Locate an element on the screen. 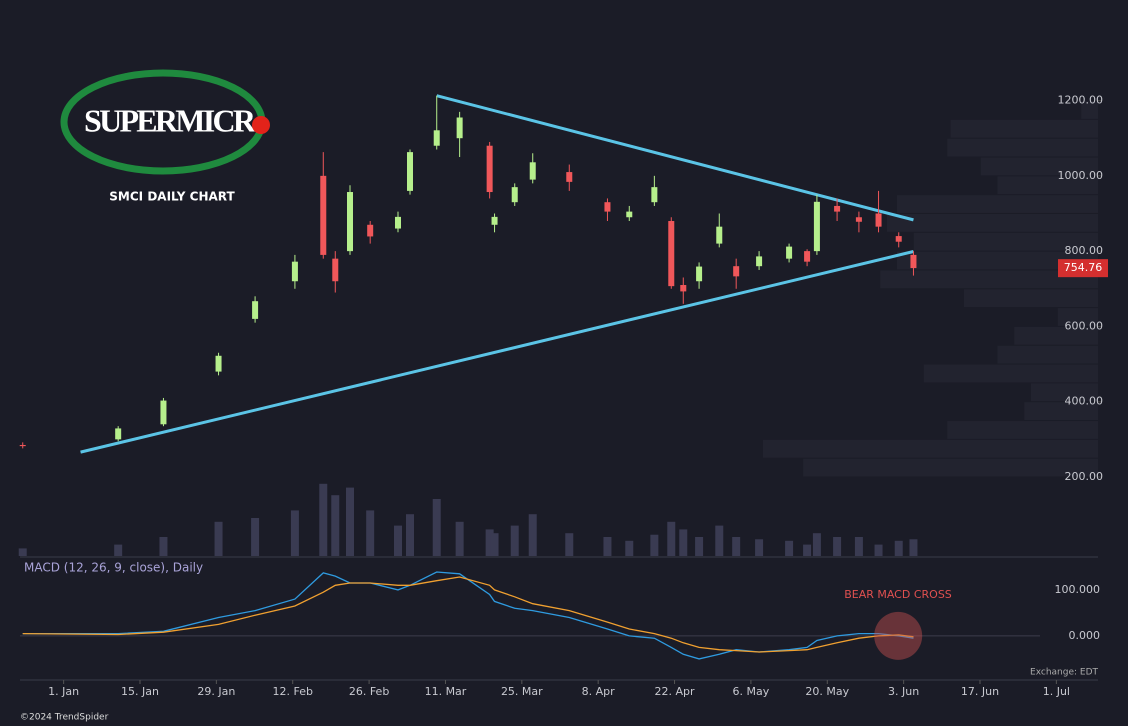  y-tick-label: 200.00 is located at coordinates (1084, 476).